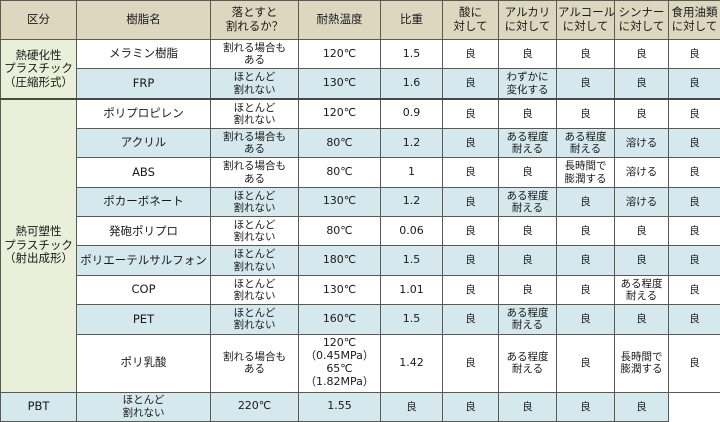 This screenshot has width=720, height=422. I want to click on text-line: 1.2, so click(411, 201).